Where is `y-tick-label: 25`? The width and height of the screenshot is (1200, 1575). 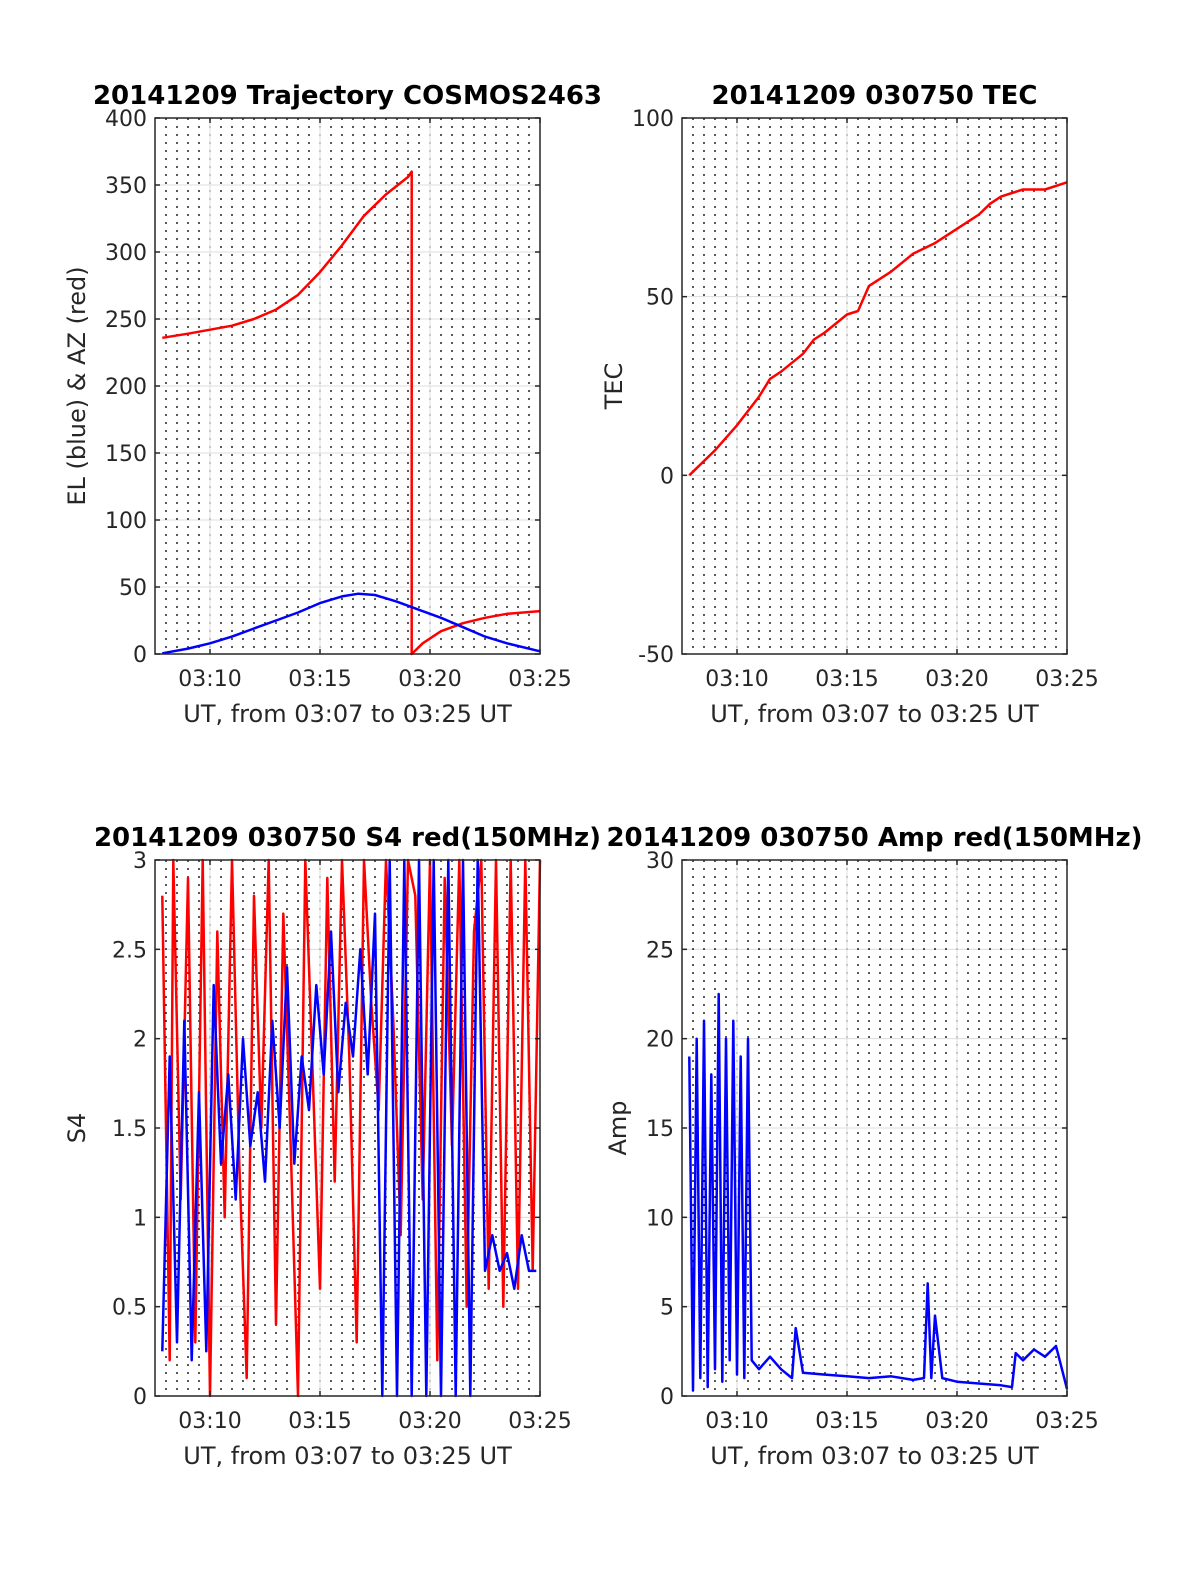
y-tick-label: 25 is located at coordinates (660, 950).